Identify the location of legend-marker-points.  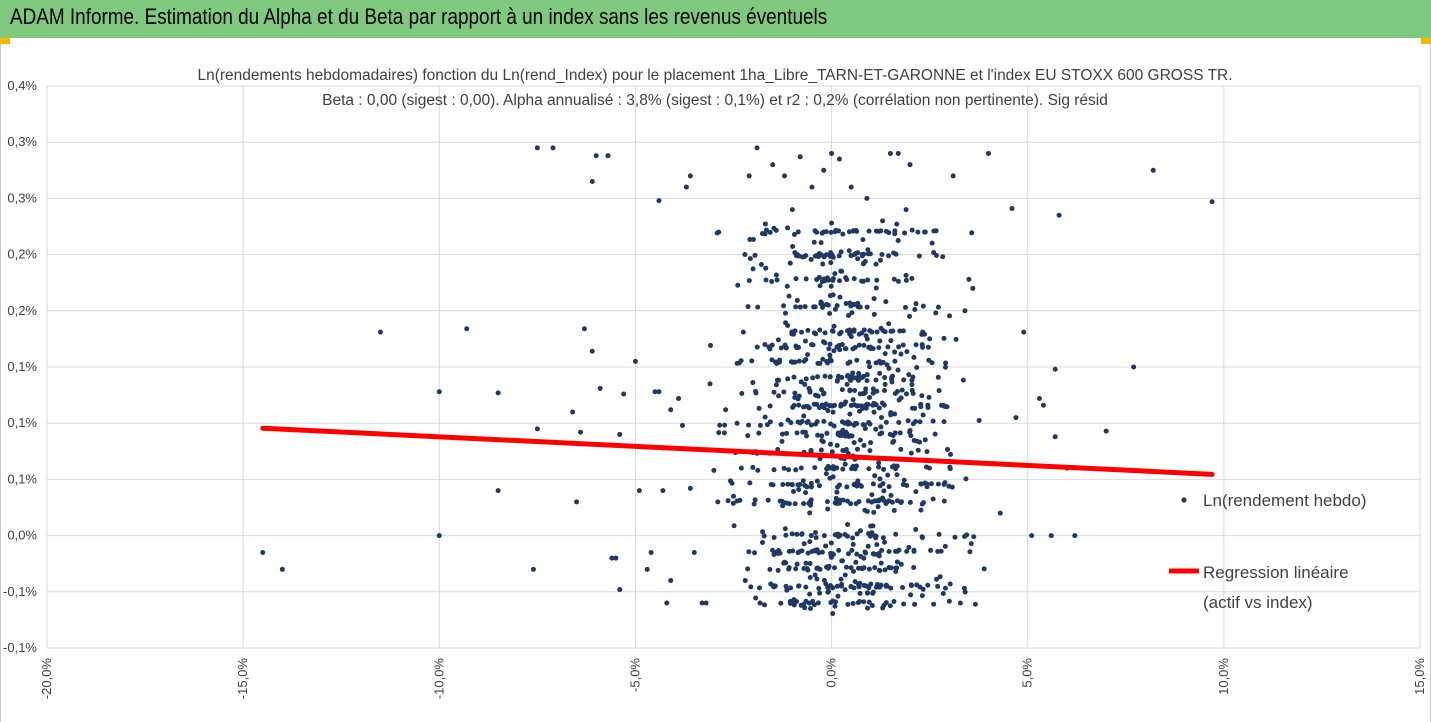
(1184, 500).